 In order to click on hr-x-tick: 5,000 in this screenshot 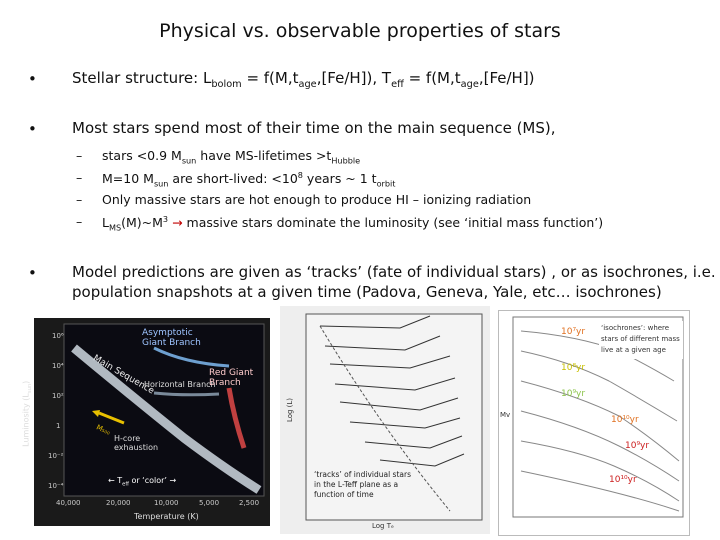, I will do `click(209, 503)`.